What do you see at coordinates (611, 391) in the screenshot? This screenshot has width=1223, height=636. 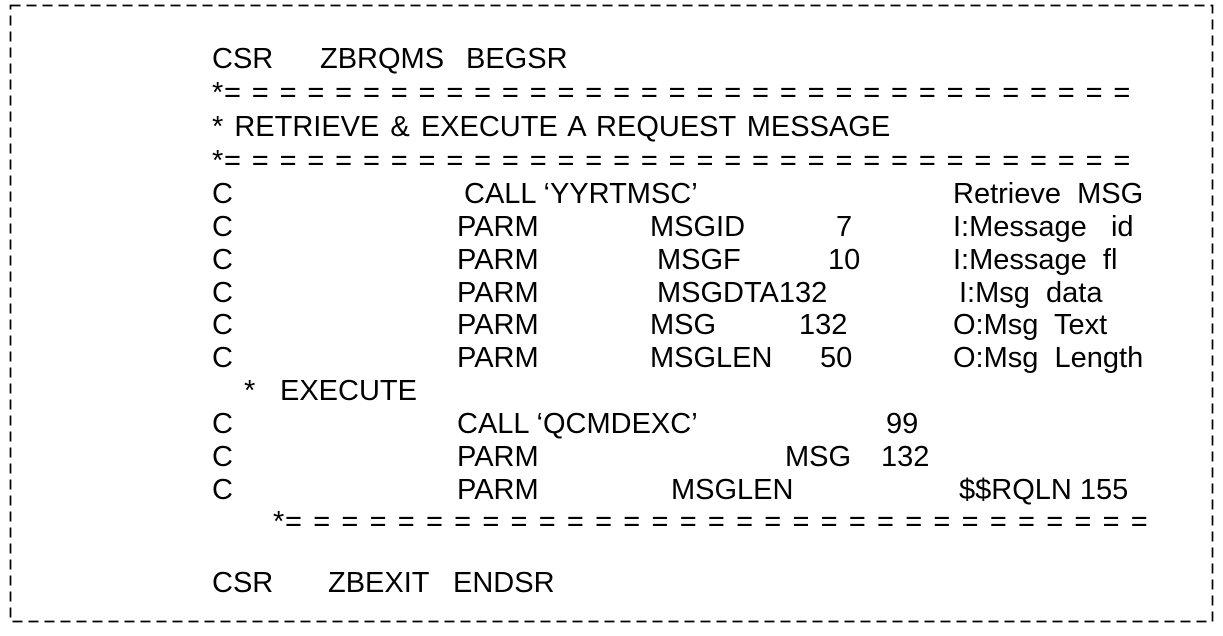 I see `line-comment-execute: * EXECUTE` at bounding box center [611, 391].